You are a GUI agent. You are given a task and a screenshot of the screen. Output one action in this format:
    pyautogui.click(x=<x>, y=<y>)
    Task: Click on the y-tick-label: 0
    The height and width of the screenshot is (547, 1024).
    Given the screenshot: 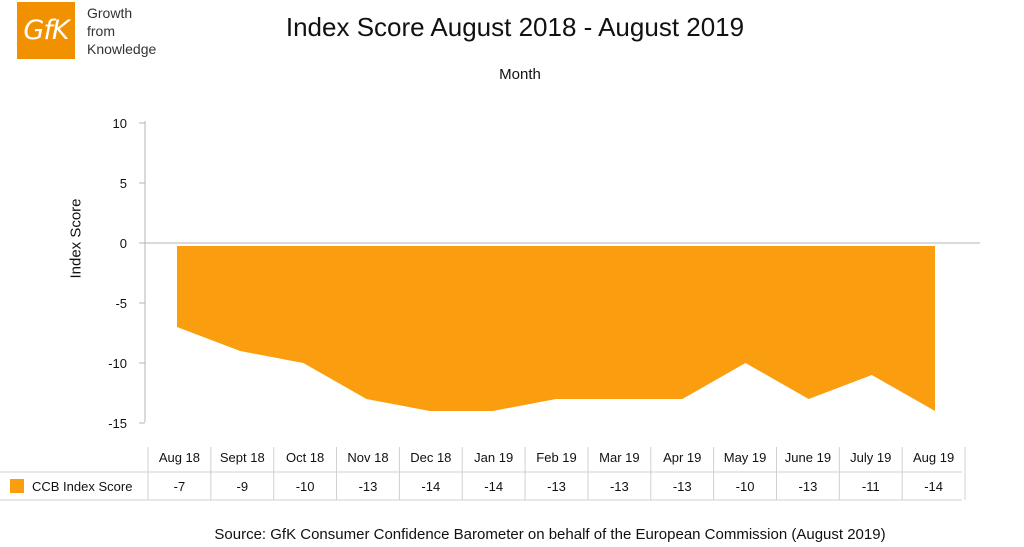 What is the action you would take?
    pyautogui.click(x=123, y=243)
    